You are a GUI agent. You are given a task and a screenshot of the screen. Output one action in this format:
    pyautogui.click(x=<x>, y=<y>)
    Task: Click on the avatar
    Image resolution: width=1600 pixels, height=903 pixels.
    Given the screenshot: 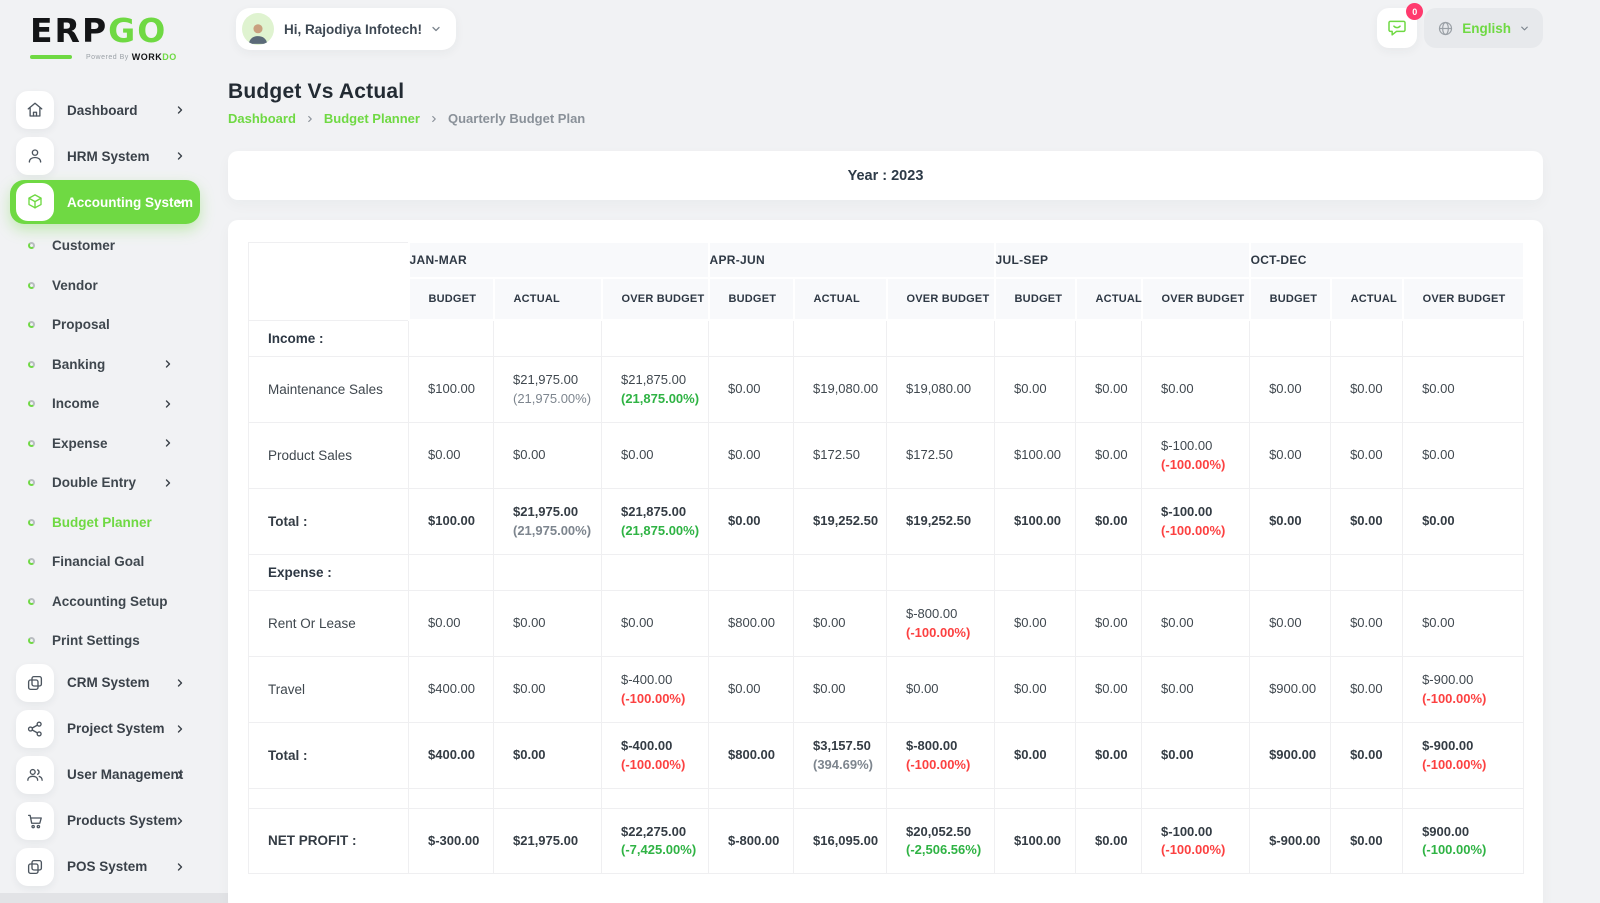 What is the action you would take?
    pyautogui.click(x=258, y=29)
    